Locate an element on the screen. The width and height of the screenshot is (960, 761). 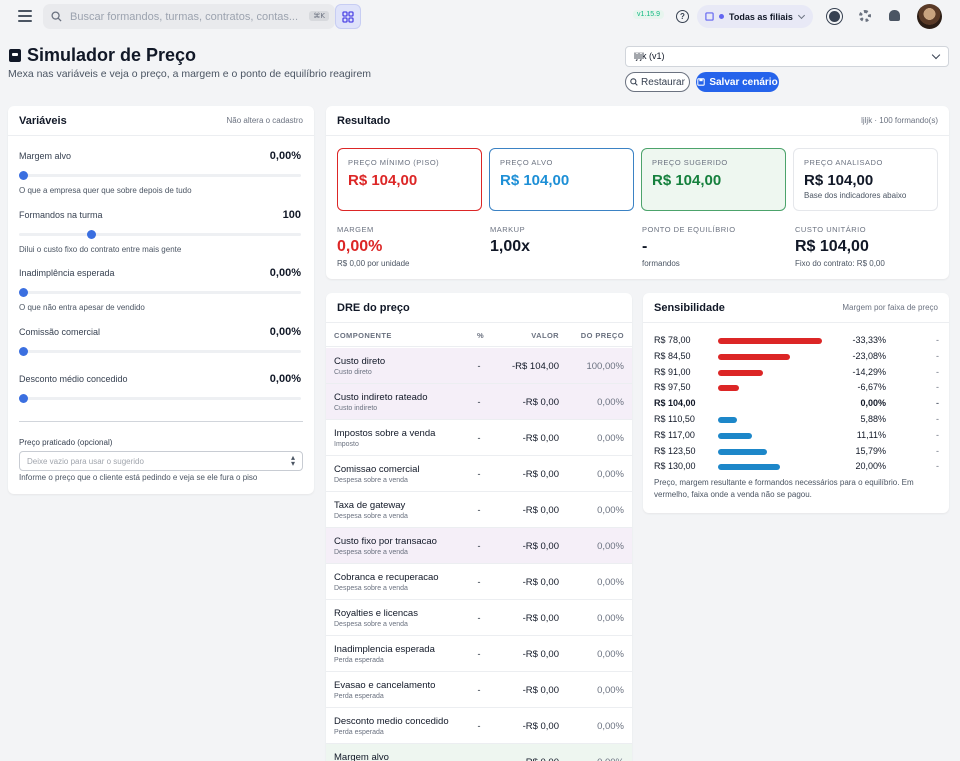
dre-share: 100,00% is located at coordinates (605, 366).